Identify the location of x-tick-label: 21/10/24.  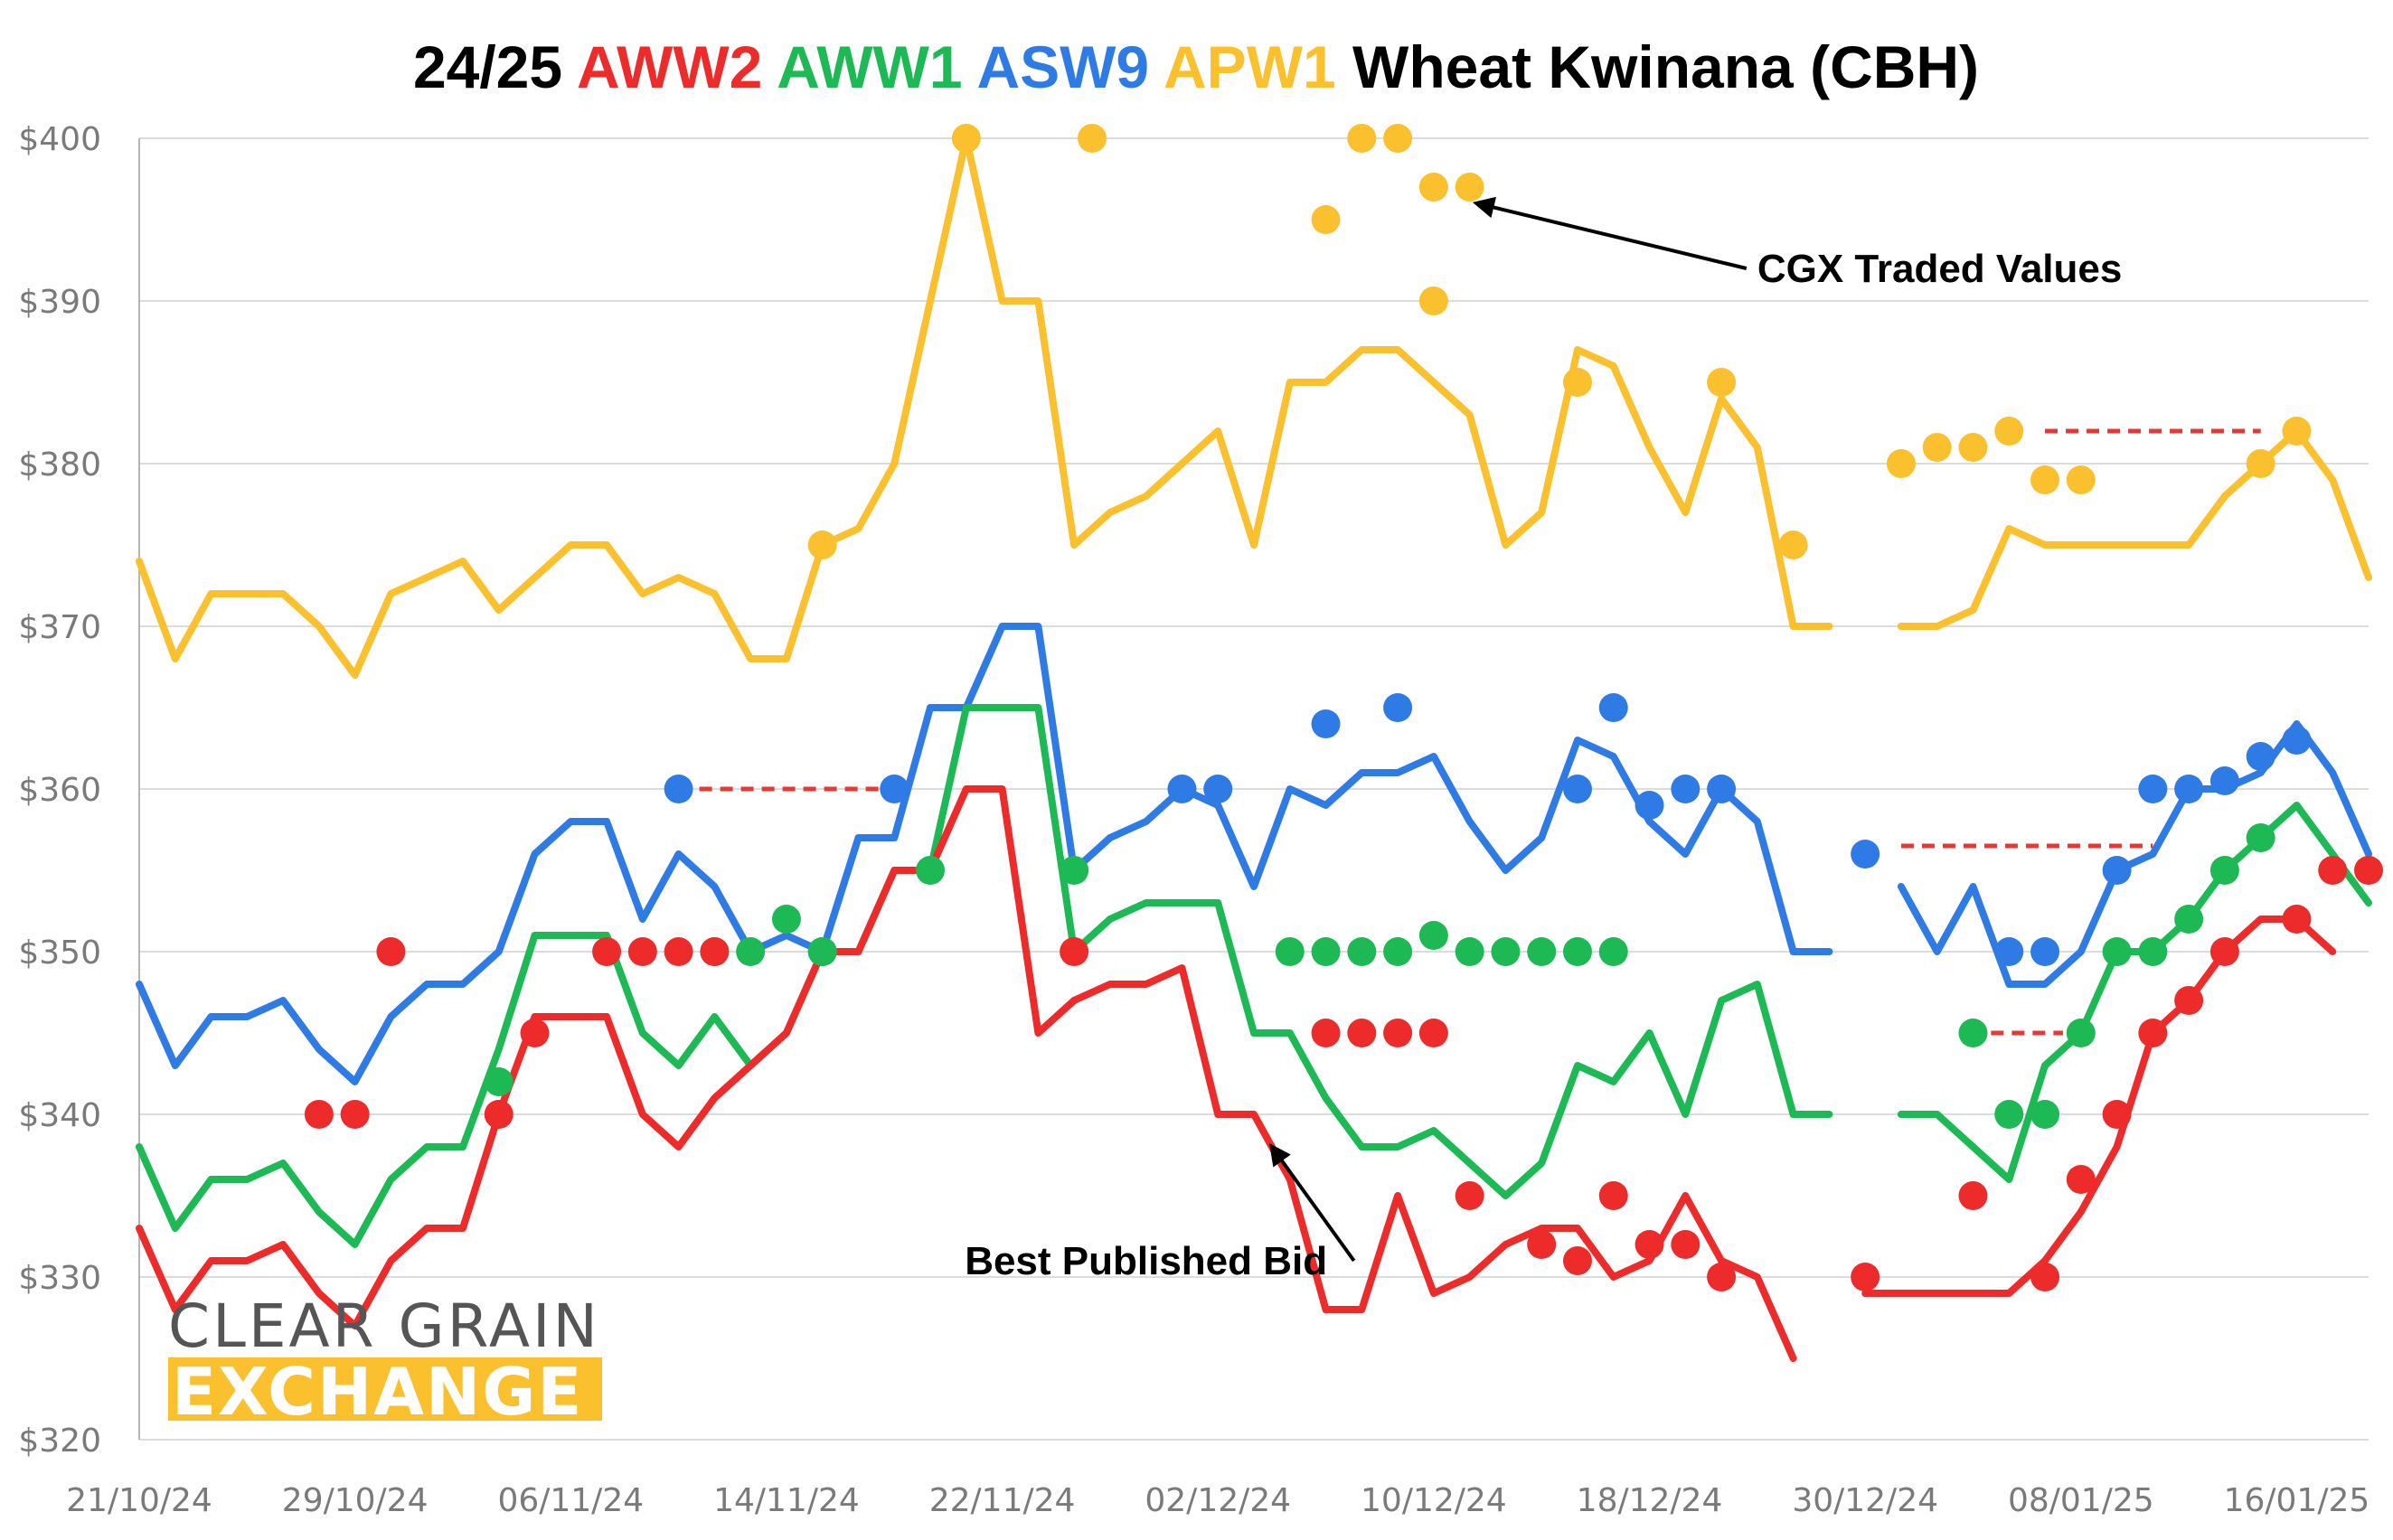
(139, 1500).